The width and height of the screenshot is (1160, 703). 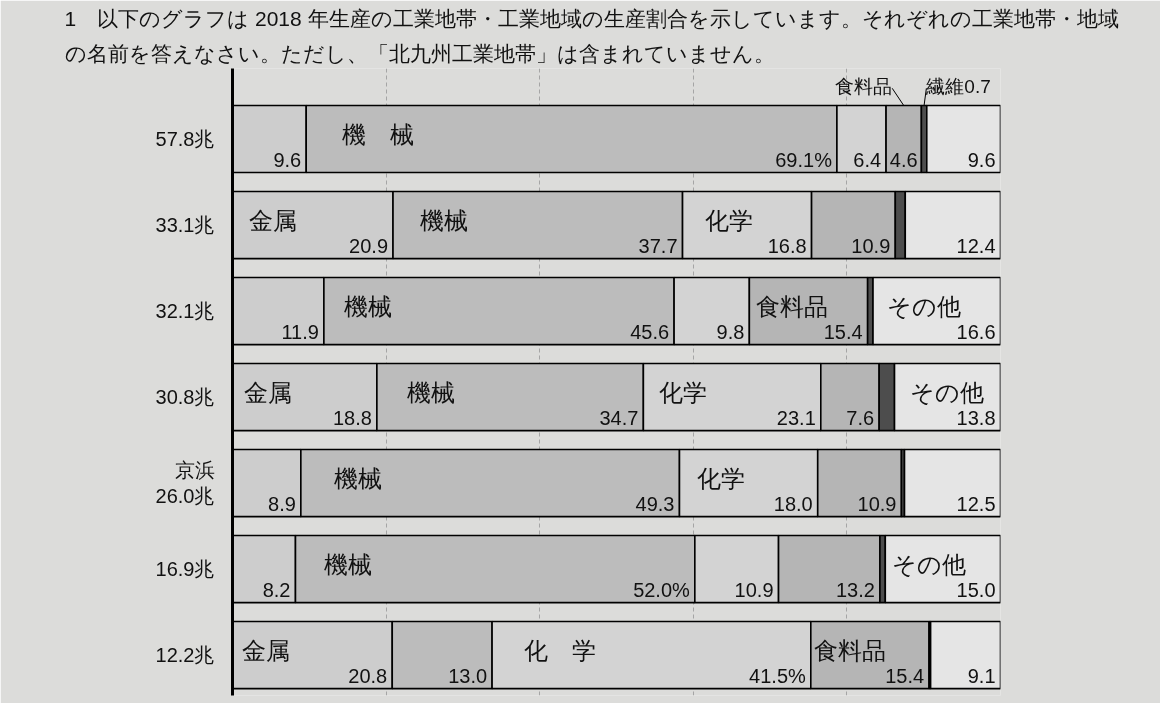 What do you see at coordinates (976, 589) in the screenshot?
I see `data-label: 15.0` at bounding box center [976, 589].